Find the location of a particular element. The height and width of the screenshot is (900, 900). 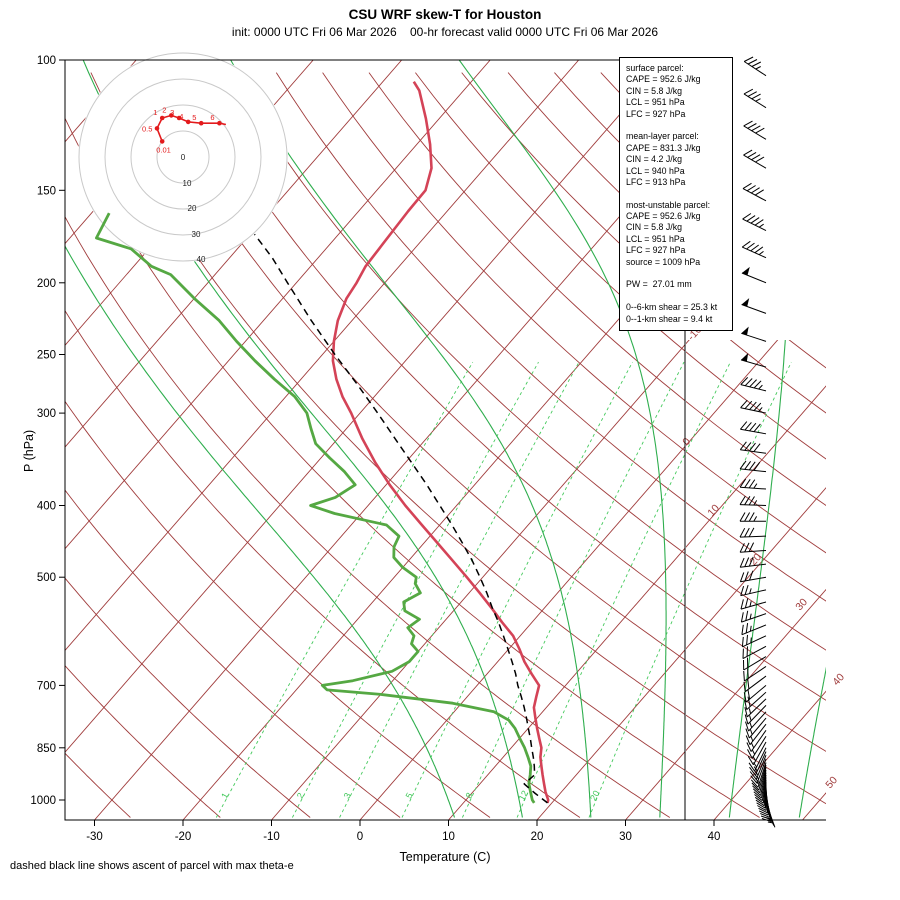

legend-line: LFC = 913 hPa is located at coordinates (656, 181).